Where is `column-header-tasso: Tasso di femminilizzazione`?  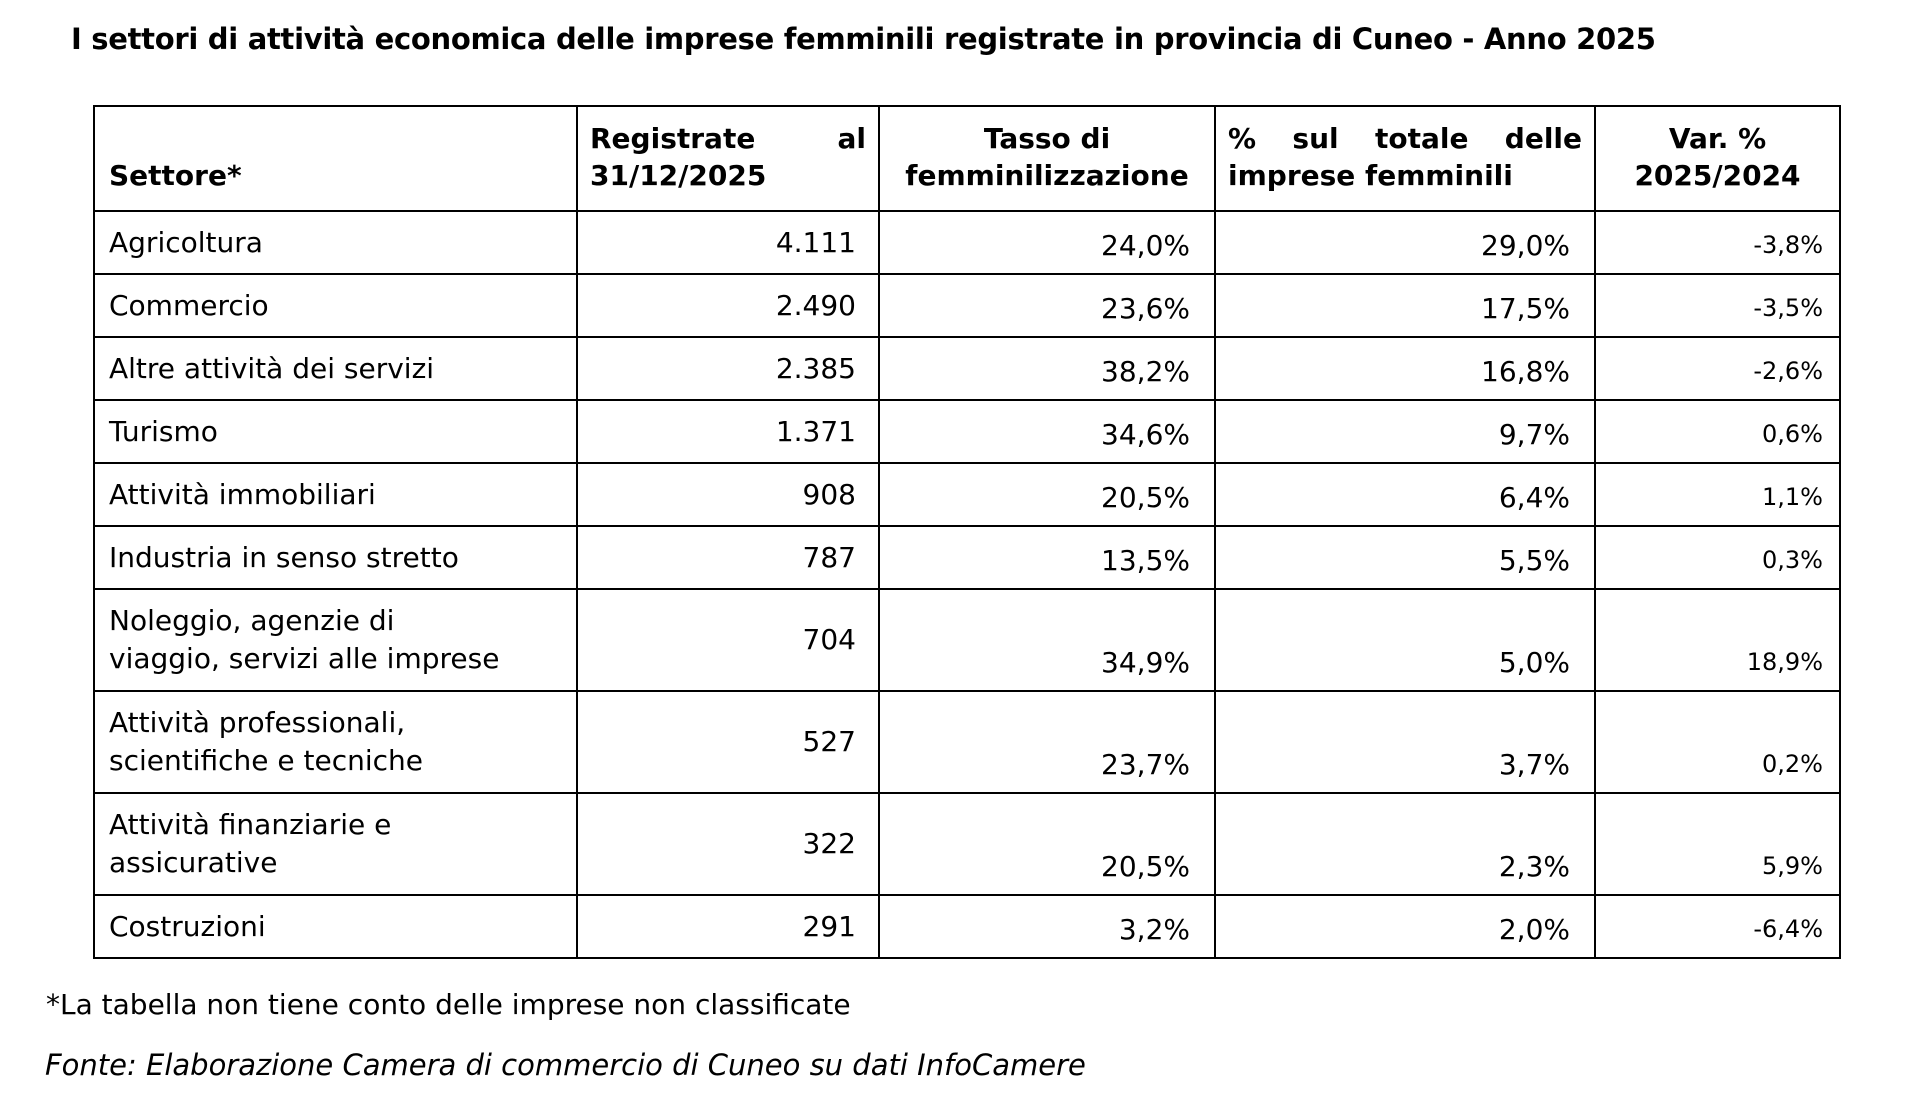 column-header-tasso: Tasso di femminilizzazione is located at coordinates (1047, 158).